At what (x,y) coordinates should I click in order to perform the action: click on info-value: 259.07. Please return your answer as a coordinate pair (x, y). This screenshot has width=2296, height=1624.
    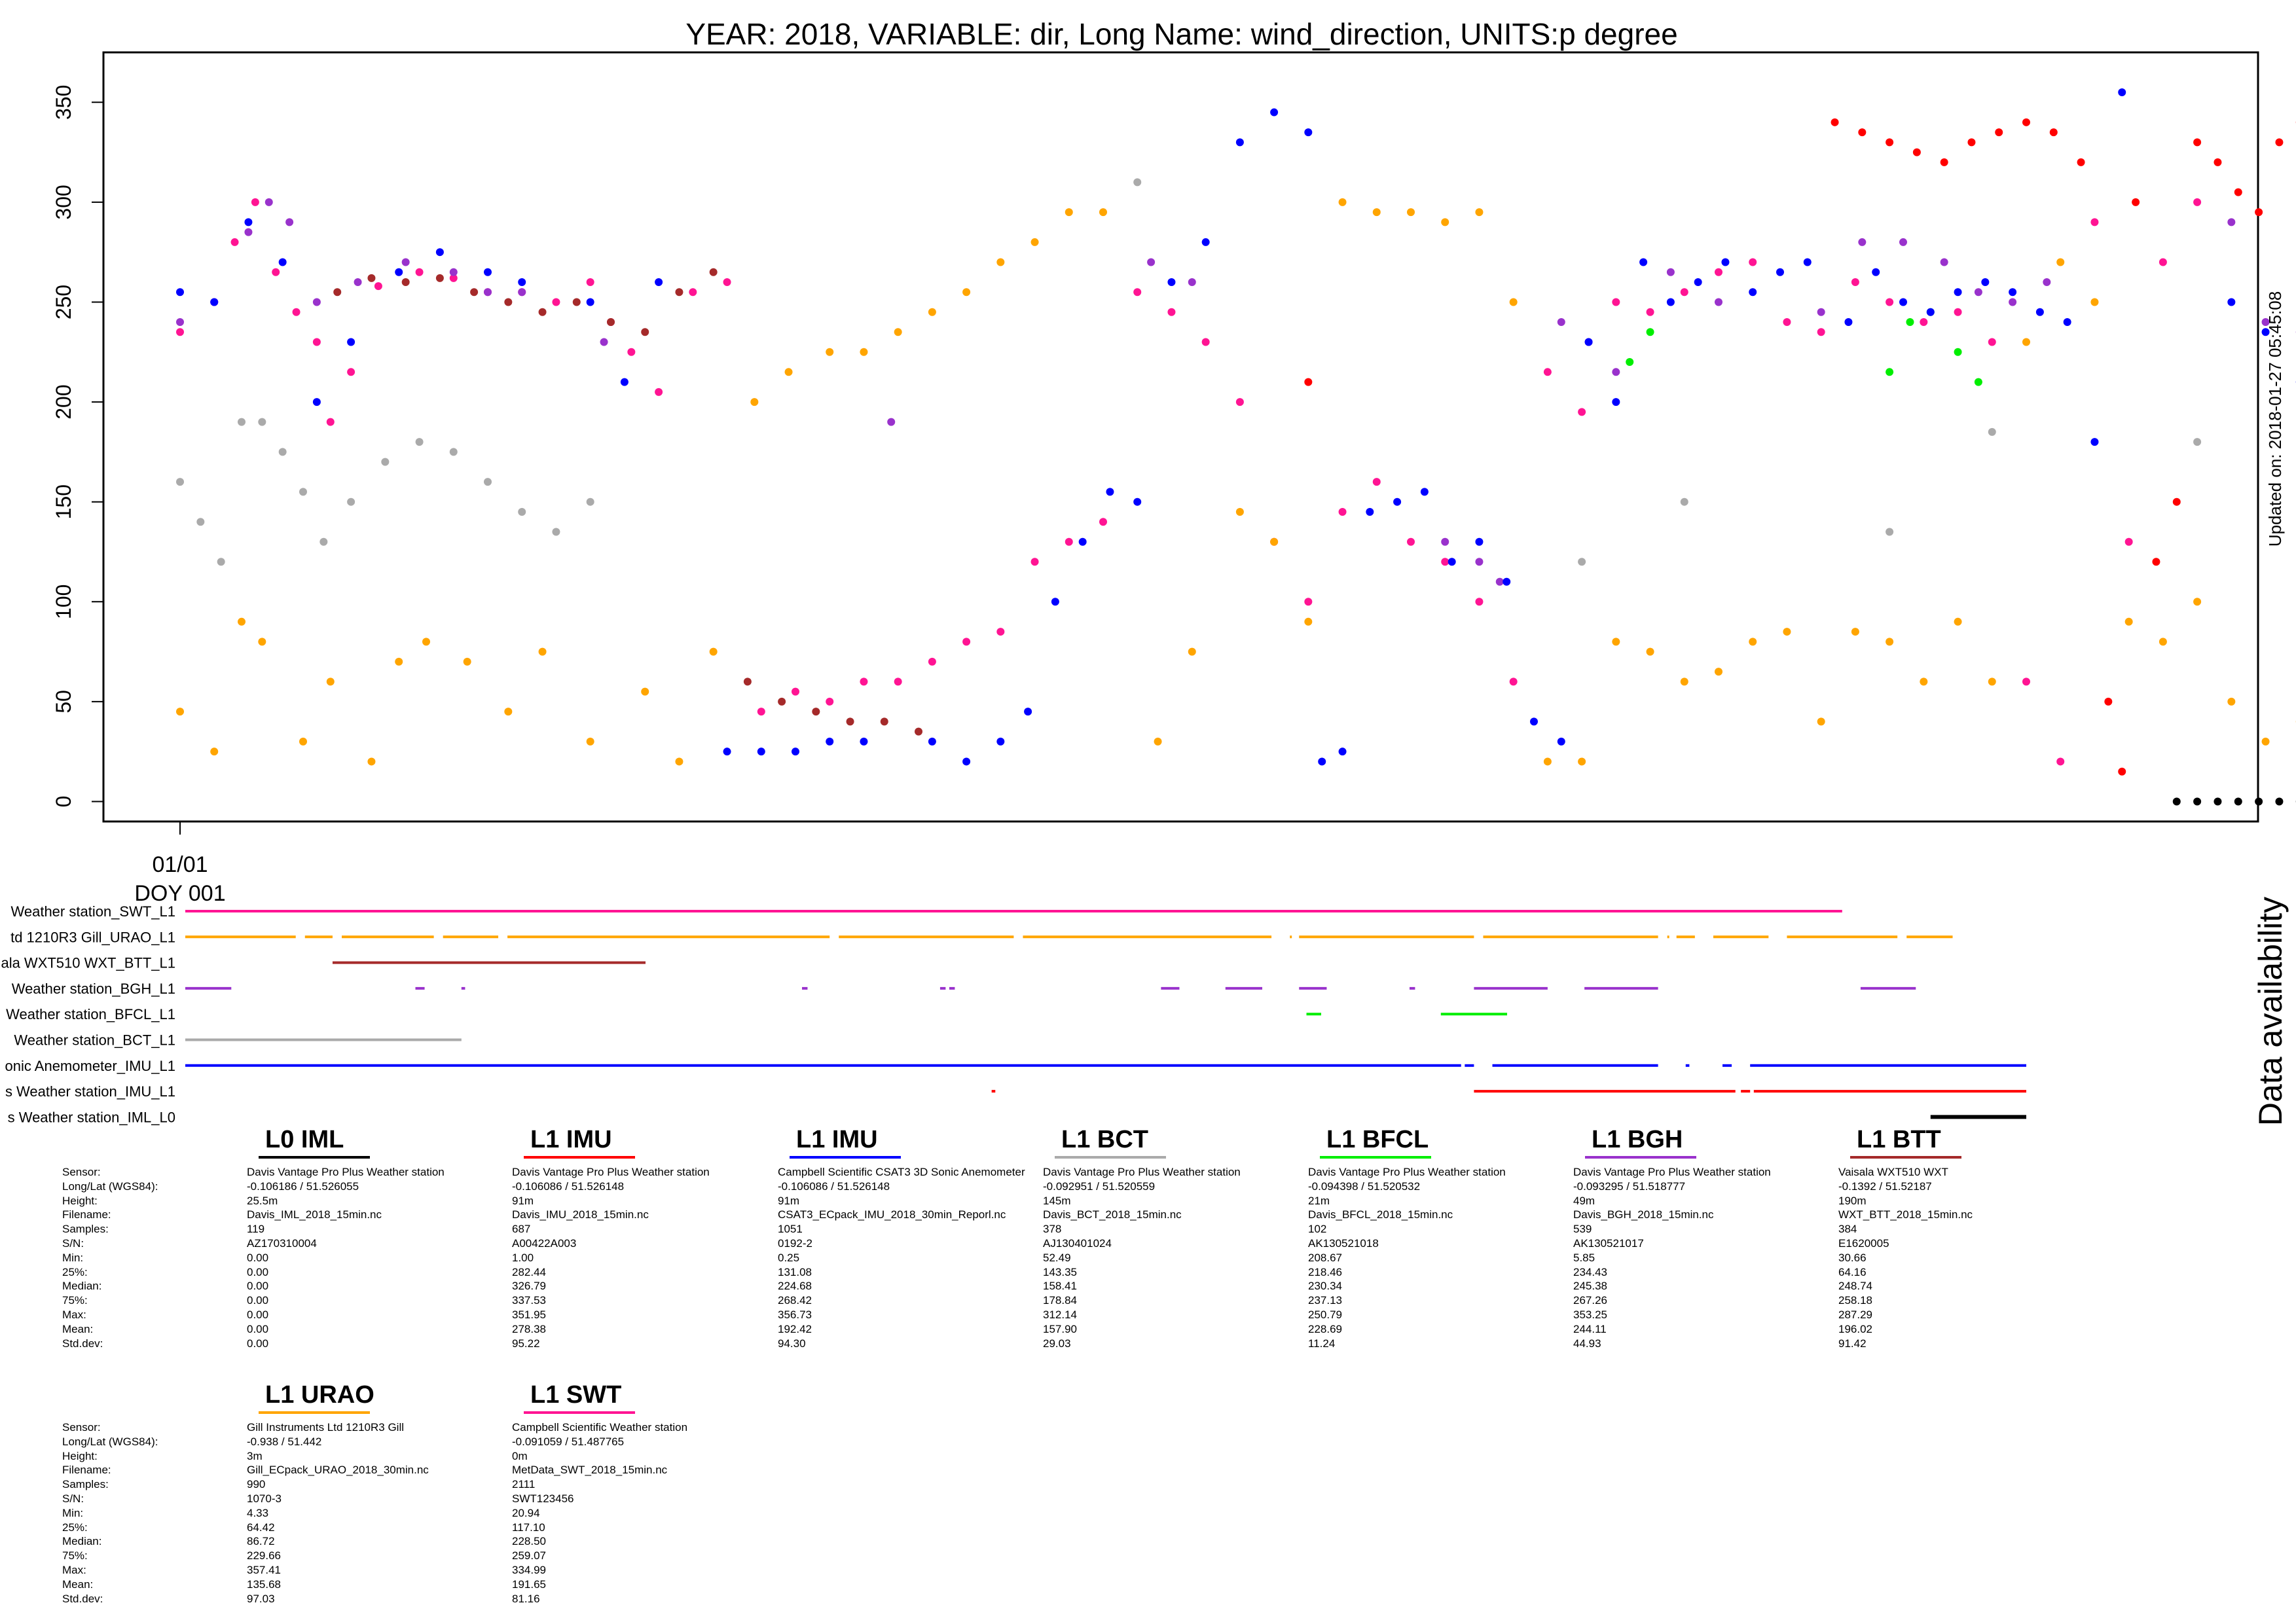
    Looking at the image, I should click on (529, 1555).